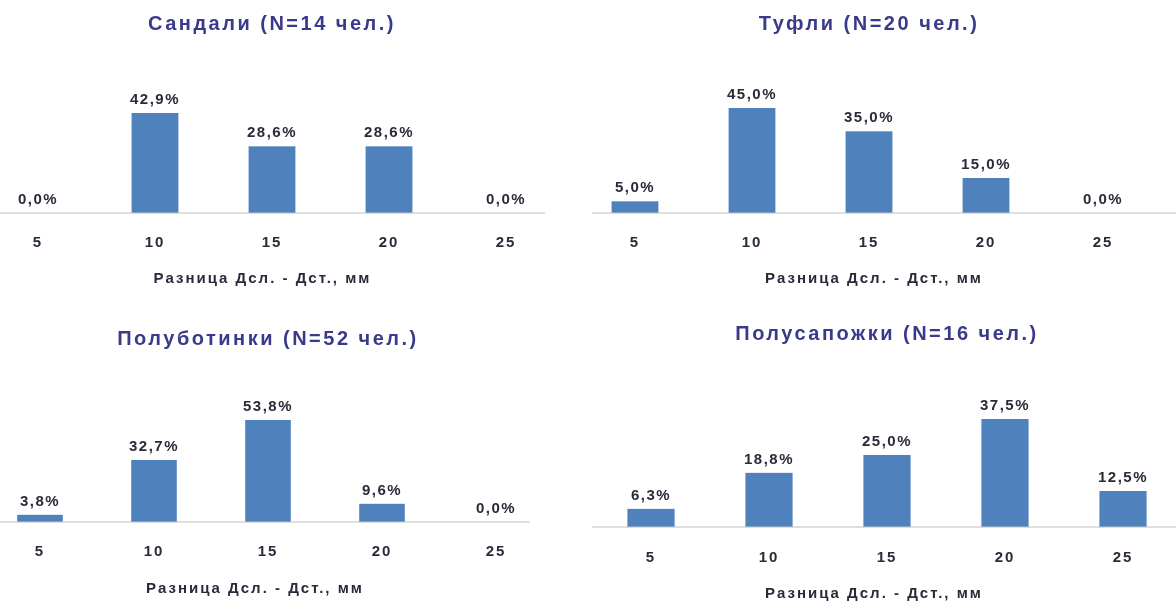 The width and height of the screenshot is (1176, 605). What do you see at coordinates (268, 338) in the screenshot?
I see `chart-title: Полуботинки (N=52 чел.)` at bounding box center [268, 338].